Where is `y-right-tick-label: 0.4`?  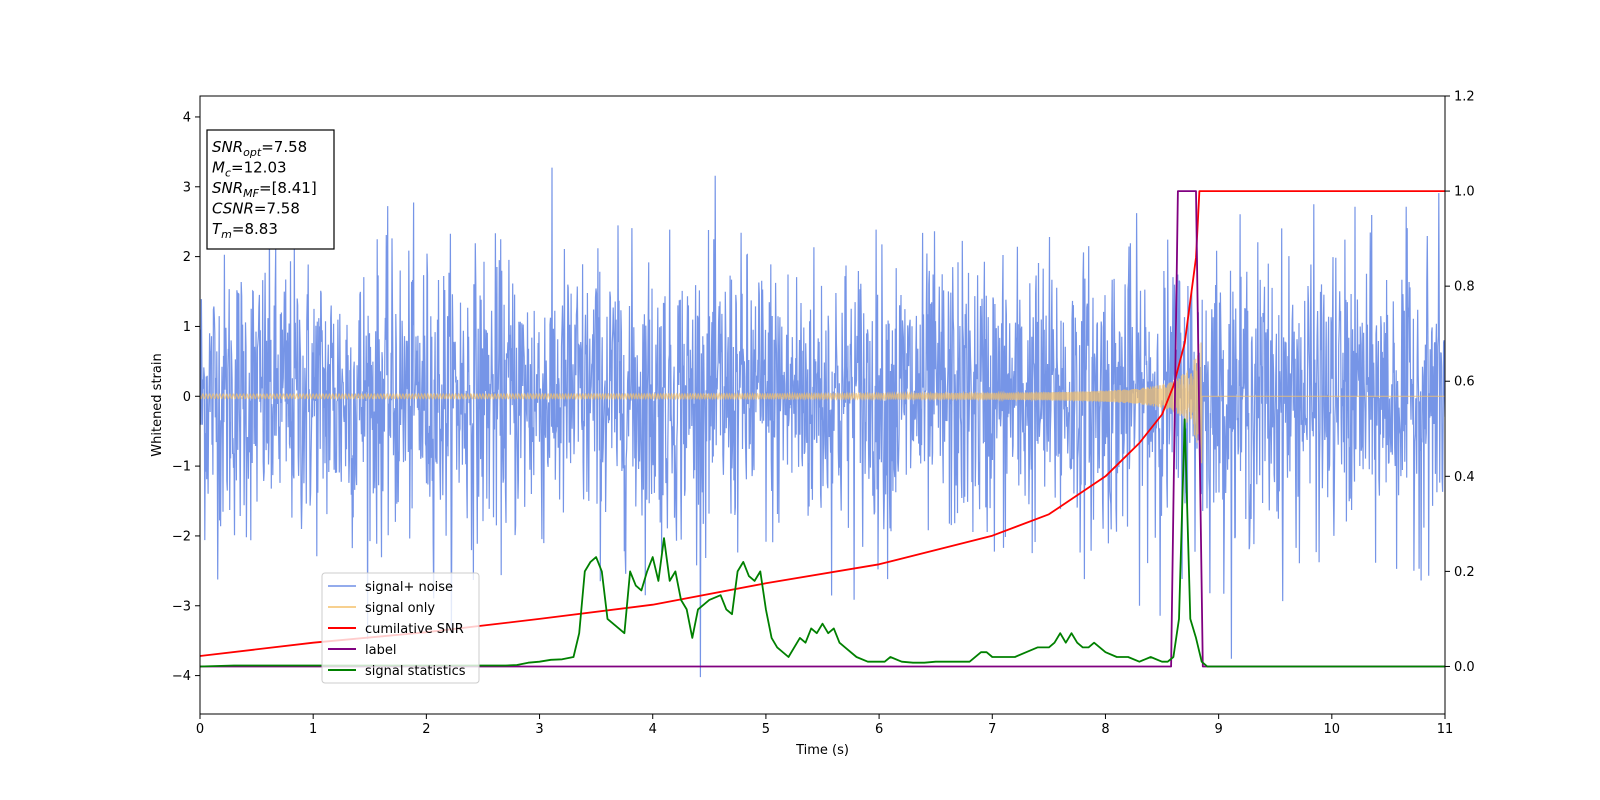
y-right-tick-label: 0.4 is located at coordinates (1464, 477).